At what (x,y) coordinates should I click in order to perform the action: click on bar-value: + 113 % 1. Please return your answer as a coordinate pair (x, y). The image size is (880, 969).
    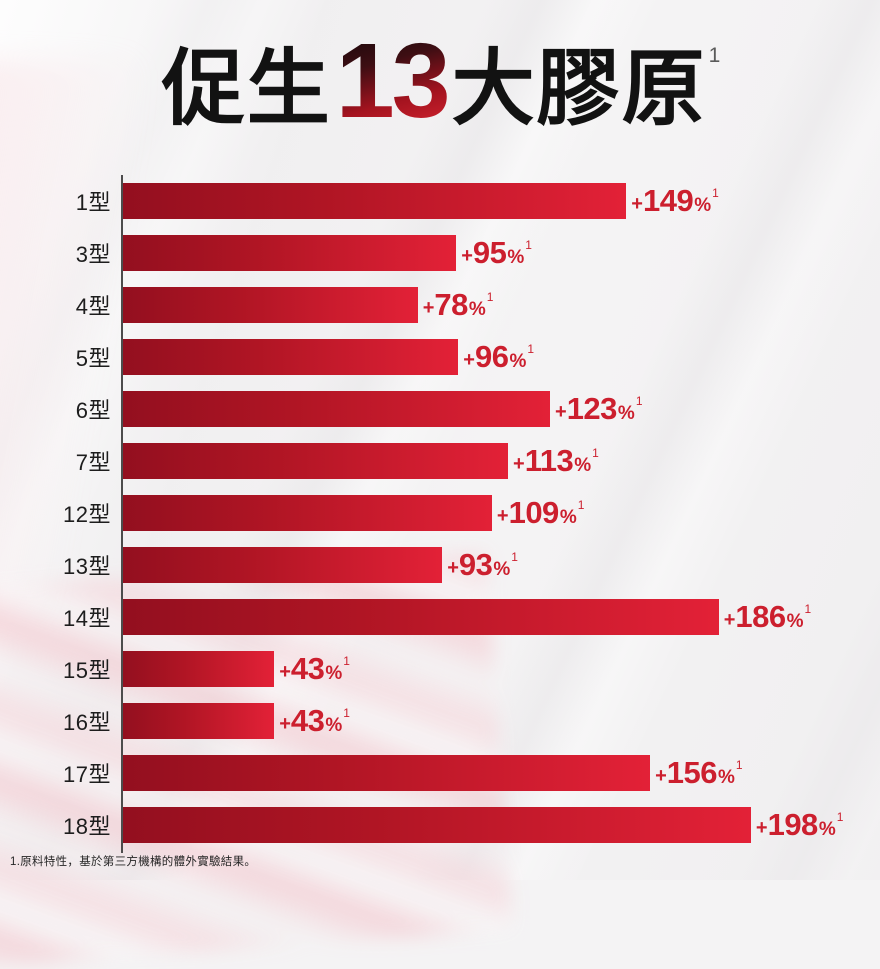
    Looking at the image, I should click on (556, 460).